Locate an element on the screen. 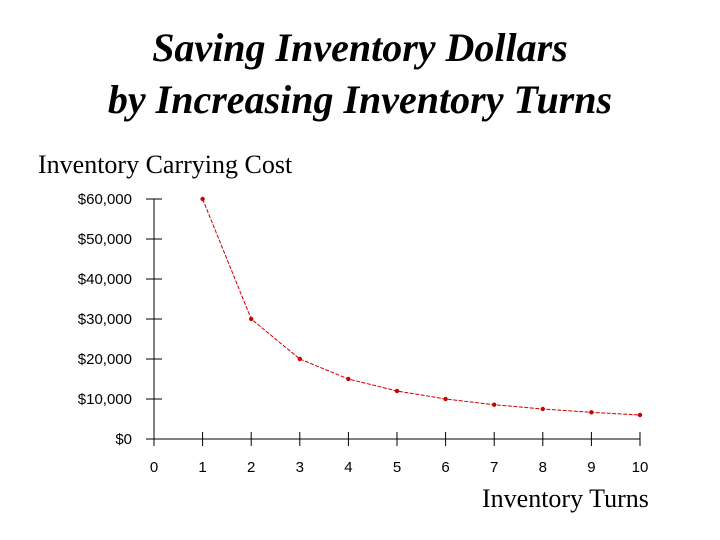 The image size is (720, 540). y-tick-label: $10,000 is located at coordinates (105, 399).